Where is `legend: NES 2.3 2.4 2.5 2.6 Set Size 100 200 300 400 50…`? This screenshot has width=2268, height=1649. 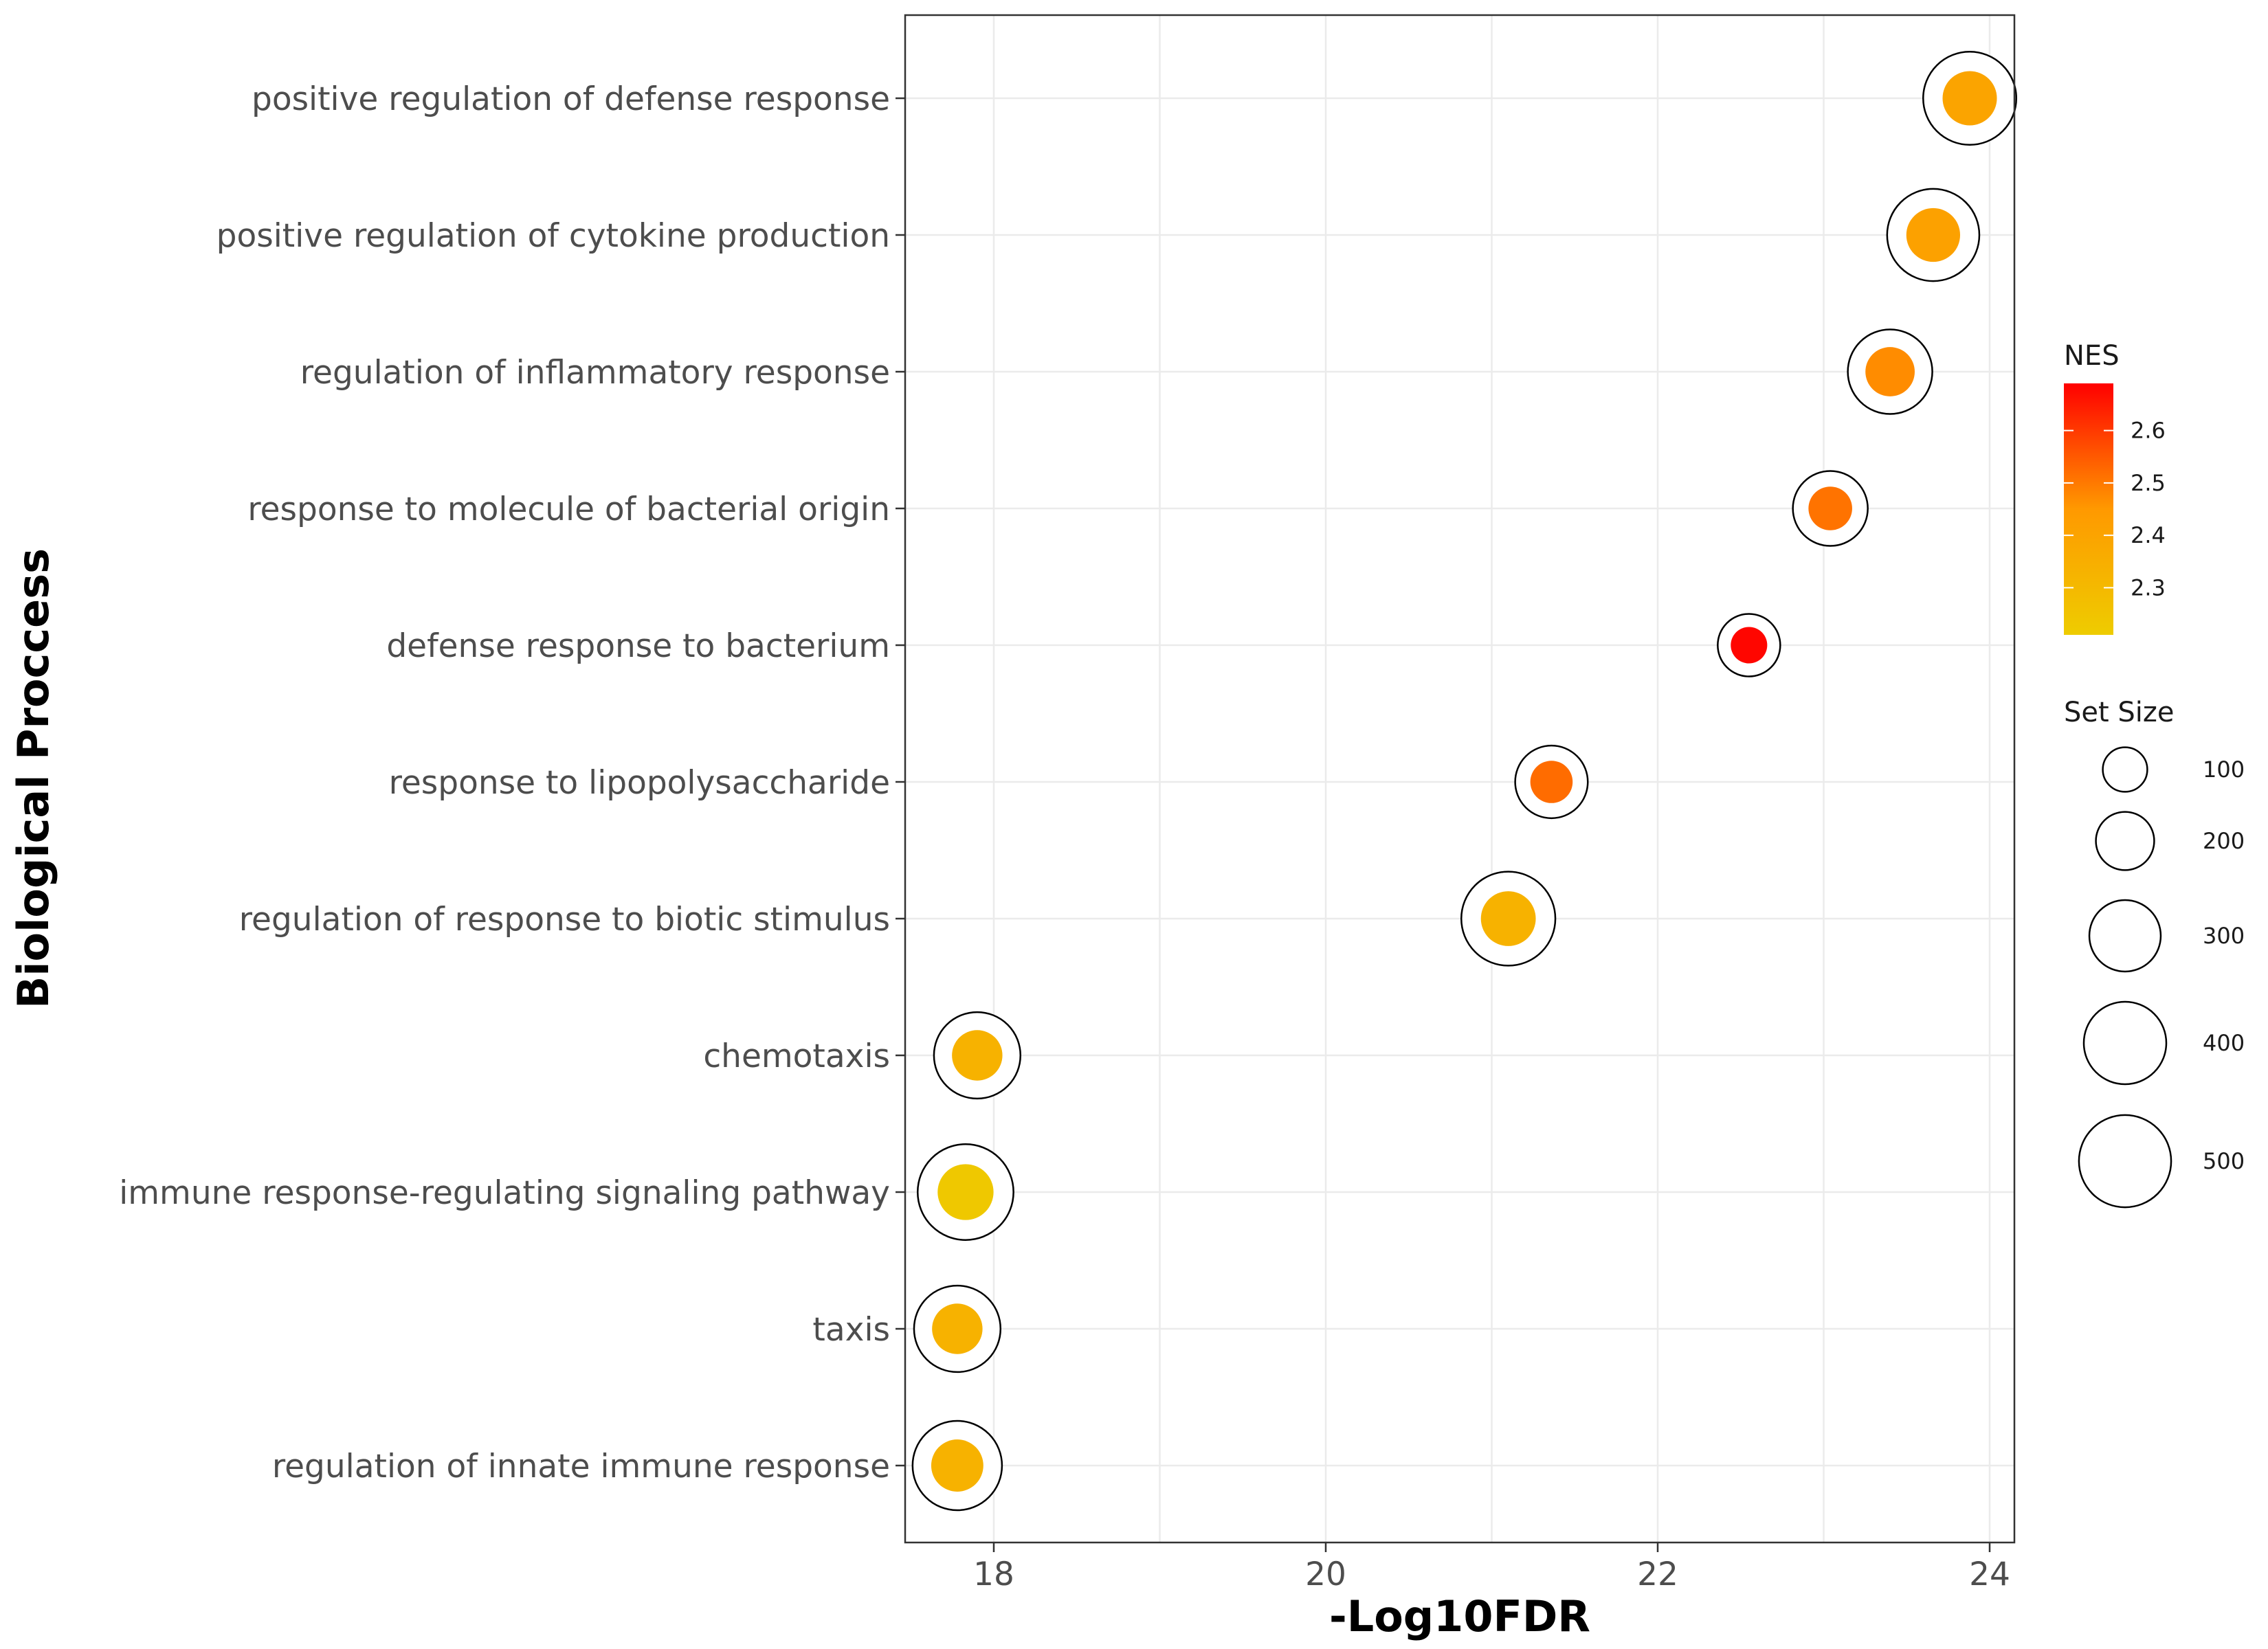 legend: NES 2.3 2.4 2.5 2.6 Set Size 100 200 300 400 50… is located at coordinates (2154, 775).